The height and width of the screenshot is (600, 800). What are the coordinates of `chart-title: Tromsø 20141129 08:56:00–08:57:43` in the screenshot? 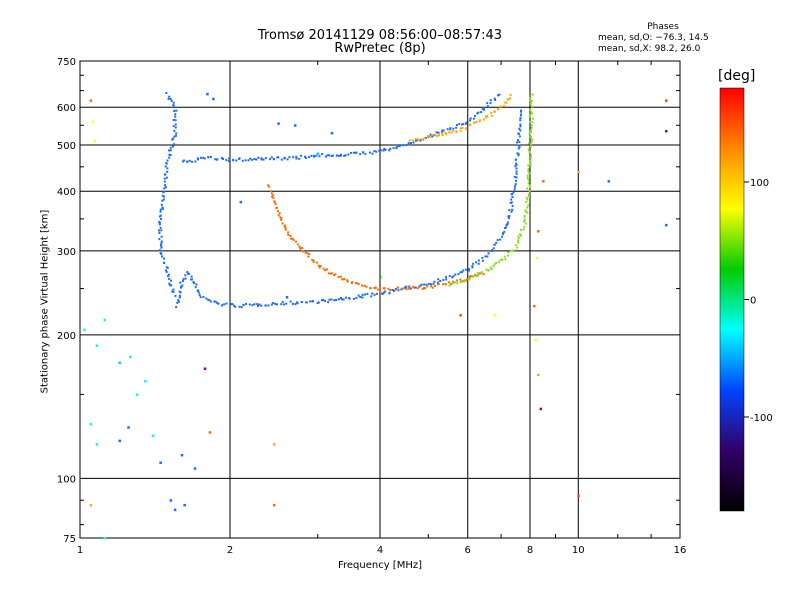 It's located at (380, 35).